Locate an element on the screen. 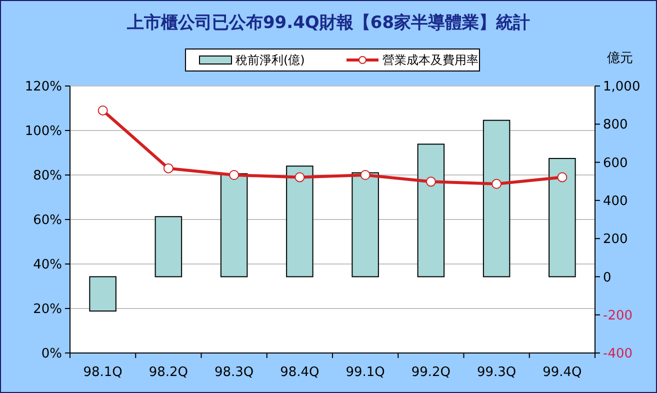  chart-title: 上市櫃公司已公布99.4Q財報【68家半導體業】統計 is located at coordinates (328, 23).